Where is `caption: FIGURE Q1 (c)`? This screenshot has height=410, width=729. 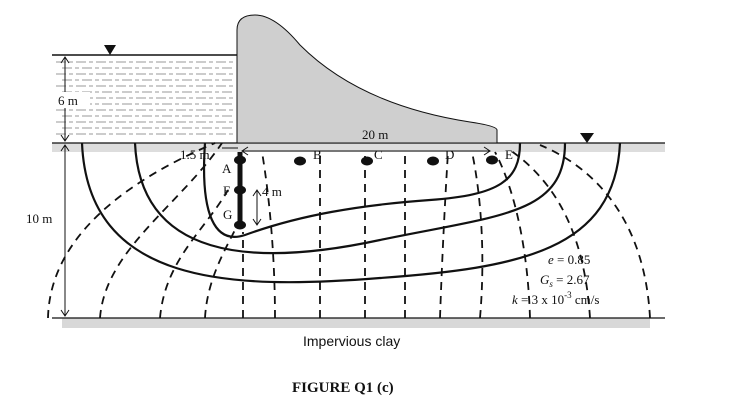
caption: FIGURE Q1 (c) is located at coordinates (343, 388).